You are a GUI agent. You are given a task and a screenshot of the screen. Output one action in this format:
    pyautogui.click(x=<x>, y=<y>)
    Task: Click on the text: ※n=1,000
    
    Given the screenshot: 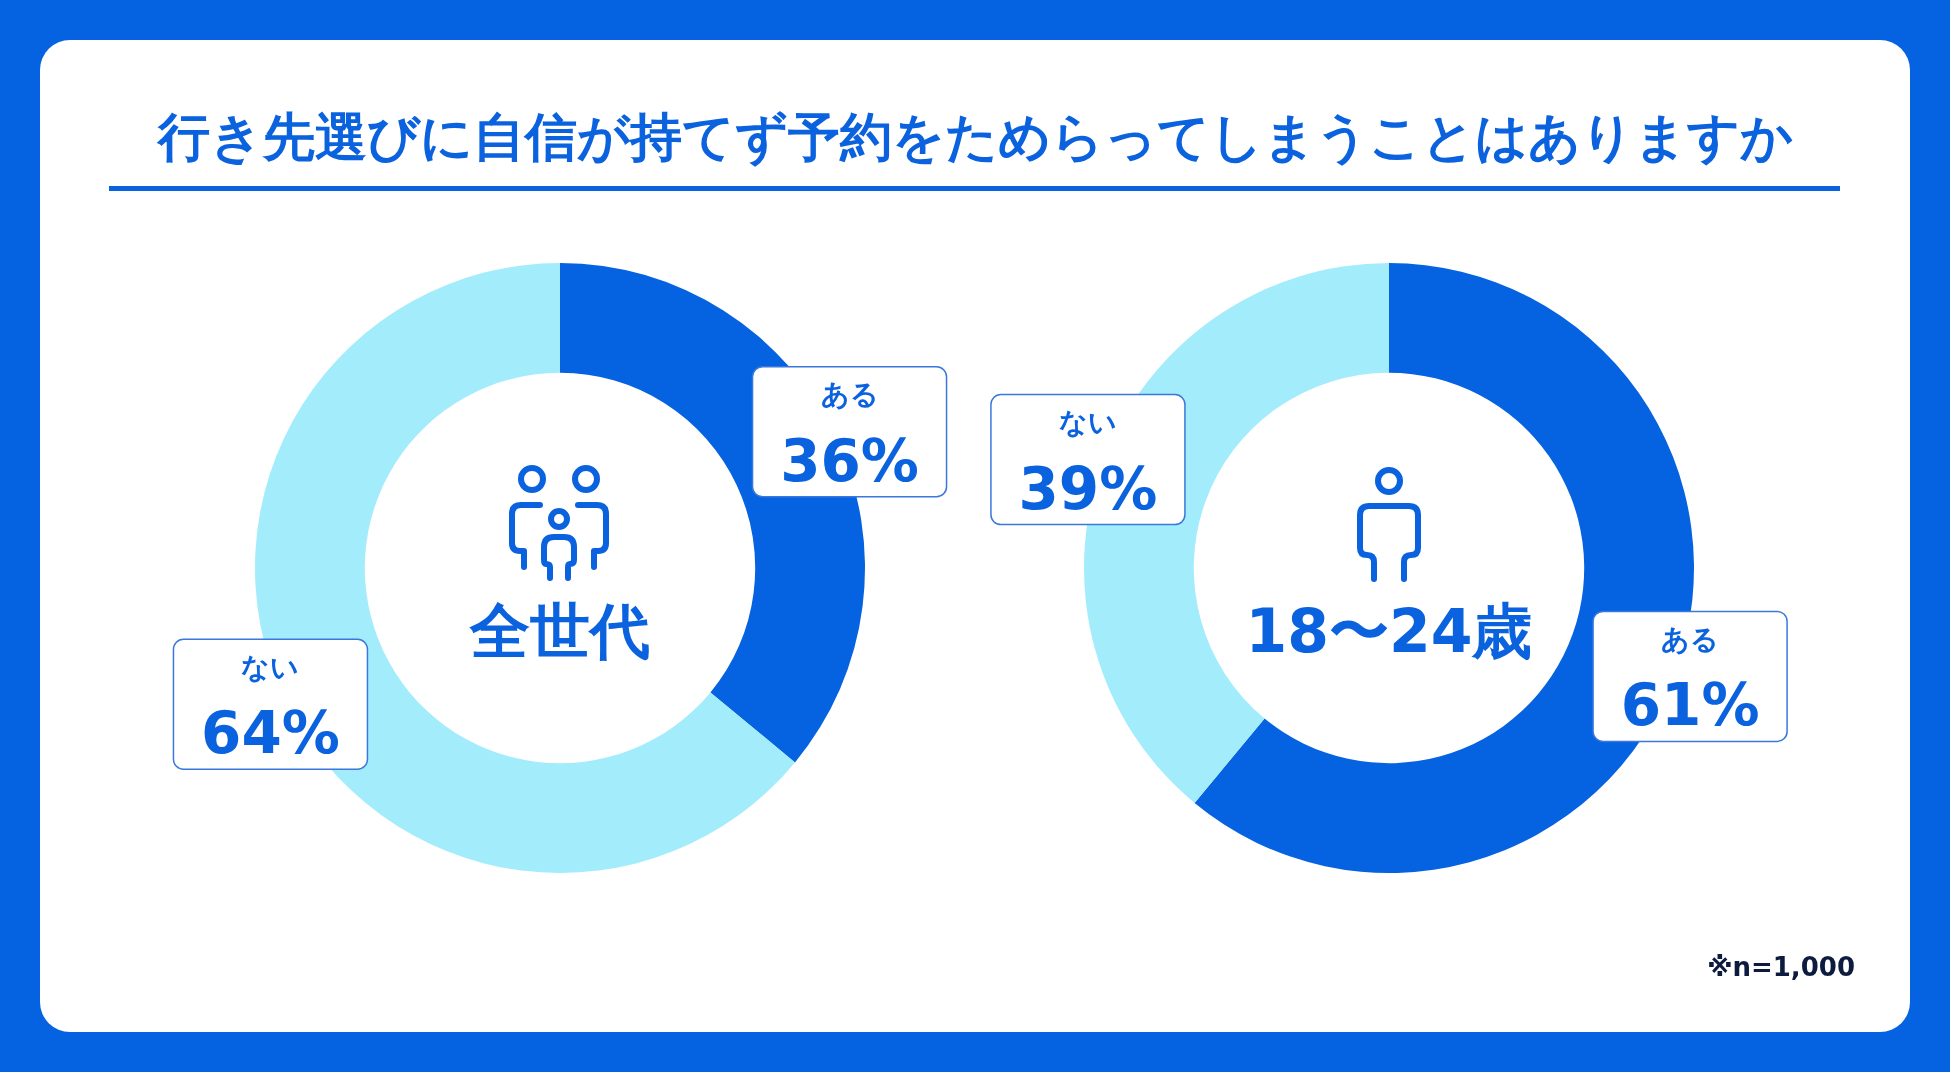 What is the action you would take?
    pyautogui.click(x=1781, y=967)
    